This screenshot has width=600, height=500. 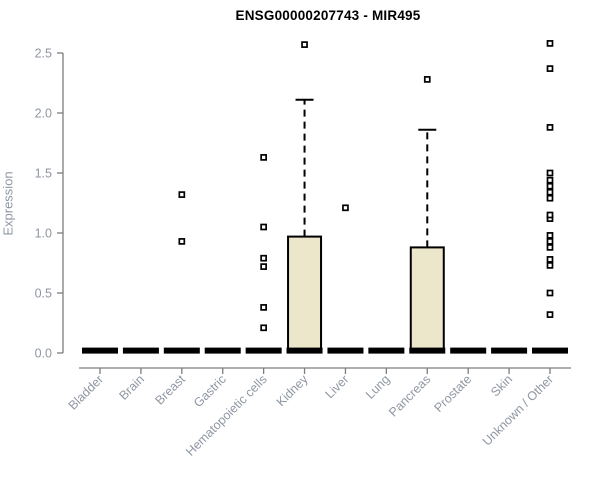 I want to click on x-tick-label-10: Skin, so click(x=501, y=385).